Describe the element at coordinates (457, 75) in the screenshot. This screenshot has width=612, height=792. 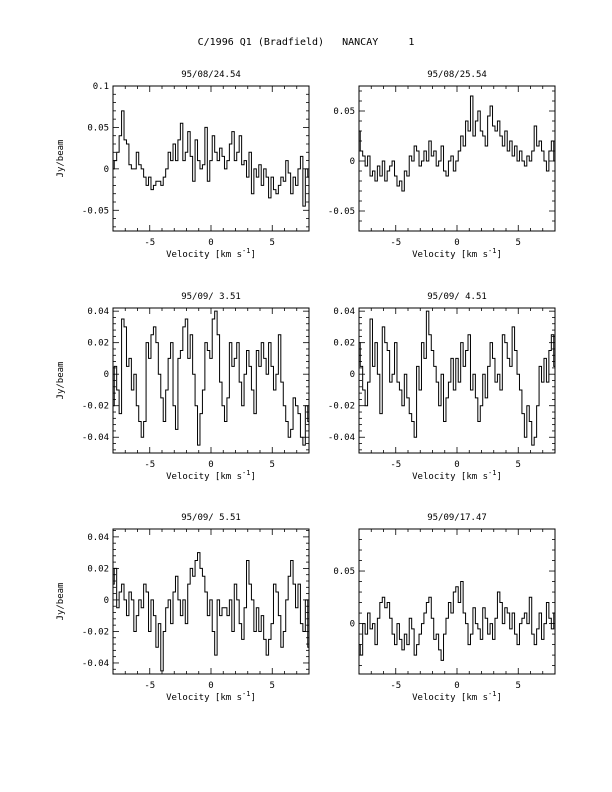
I see `panel-title: 95/08/25.54` at that location.